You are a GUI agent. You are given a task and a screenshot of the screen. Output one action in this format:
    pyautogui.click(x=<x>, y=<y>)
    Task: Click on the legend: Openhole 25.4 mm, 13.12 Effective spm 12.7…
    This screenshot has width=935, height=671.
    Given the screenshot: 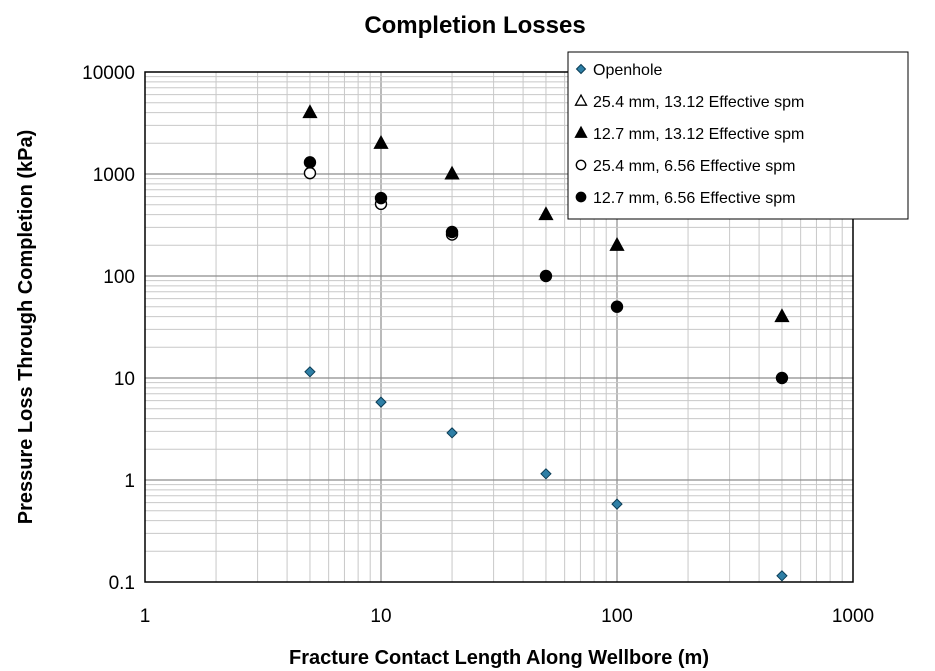 What is the action you would take?
    pyautogui.click(x=738, y=135)
    